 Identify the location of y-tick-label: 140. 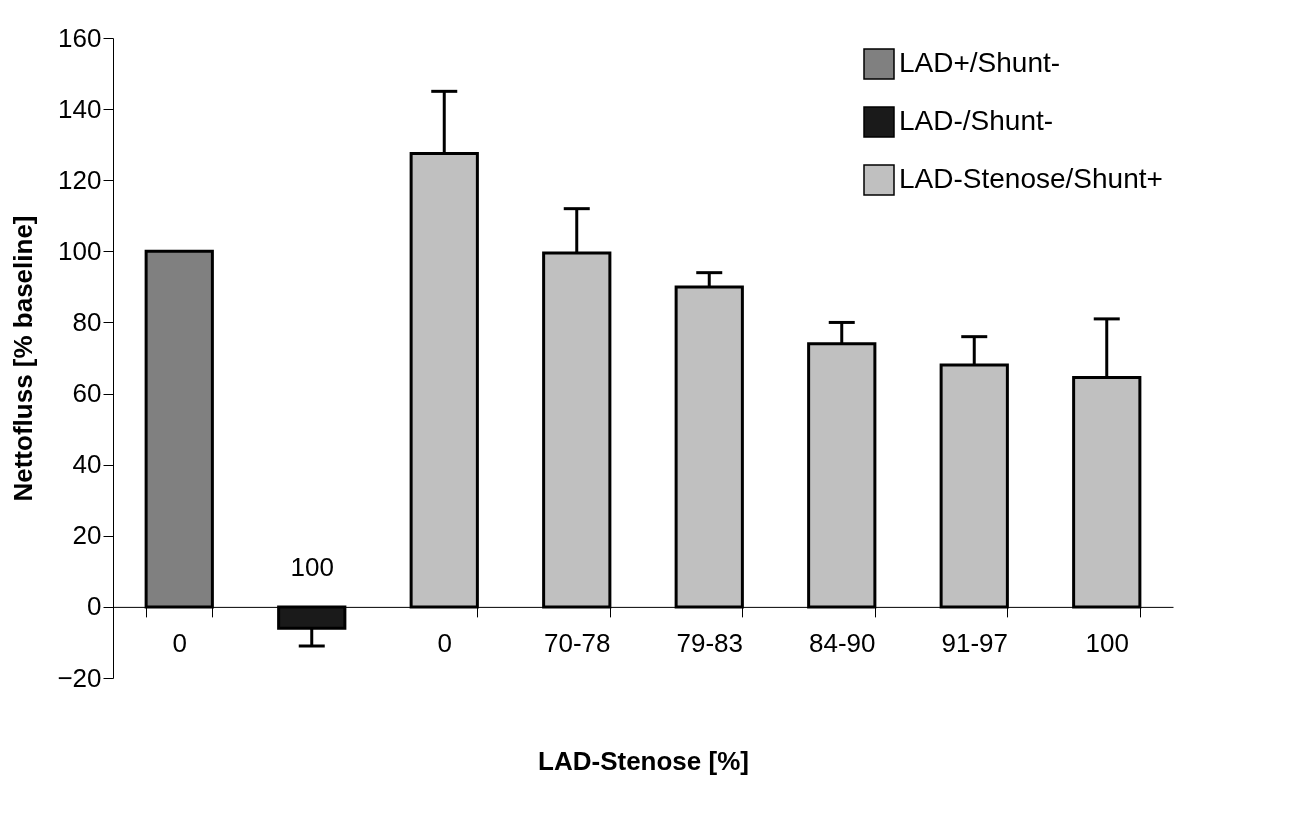
(80, 108).